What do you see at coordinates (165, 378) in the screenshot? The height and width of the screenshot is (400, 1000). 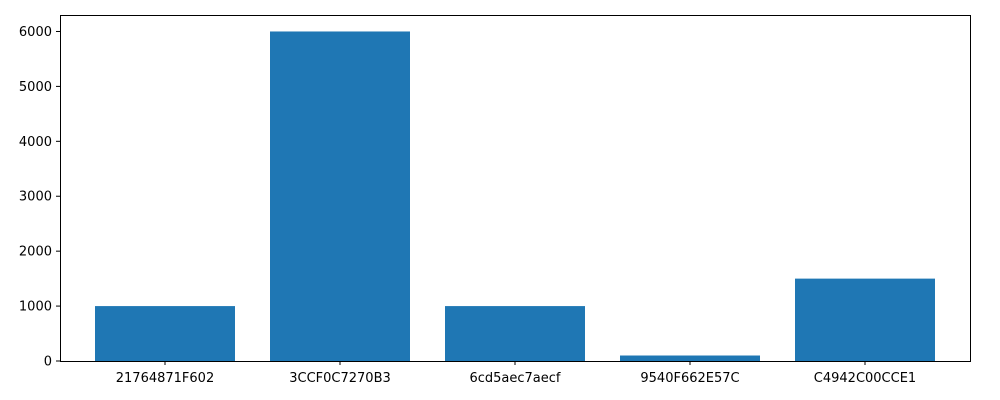 I see `x-tick-label: 21764871F602` at bounding box center [165, 378].